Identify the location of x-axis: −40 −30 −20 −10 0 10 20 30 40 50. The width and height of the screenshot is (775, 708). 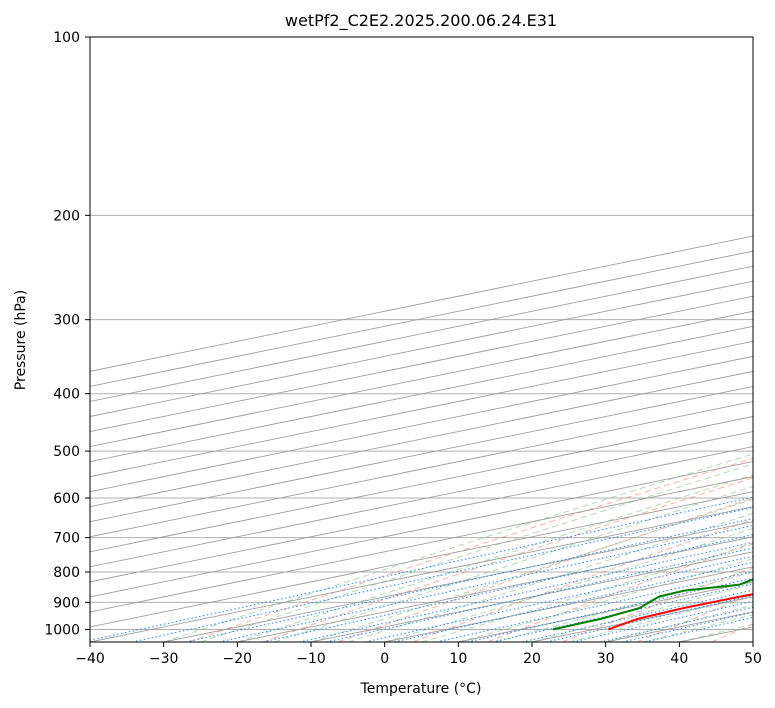
(418, 654).